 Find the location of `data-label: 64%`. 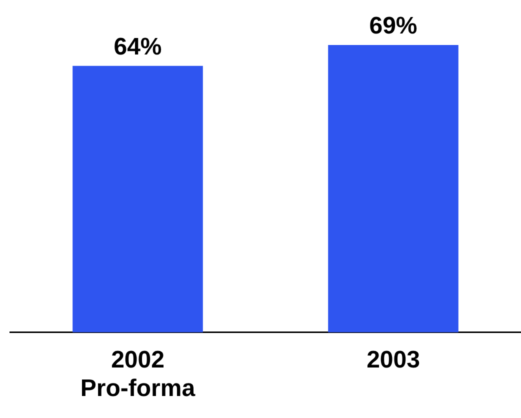

data-label: 64% is located at coordinates (138, 46).